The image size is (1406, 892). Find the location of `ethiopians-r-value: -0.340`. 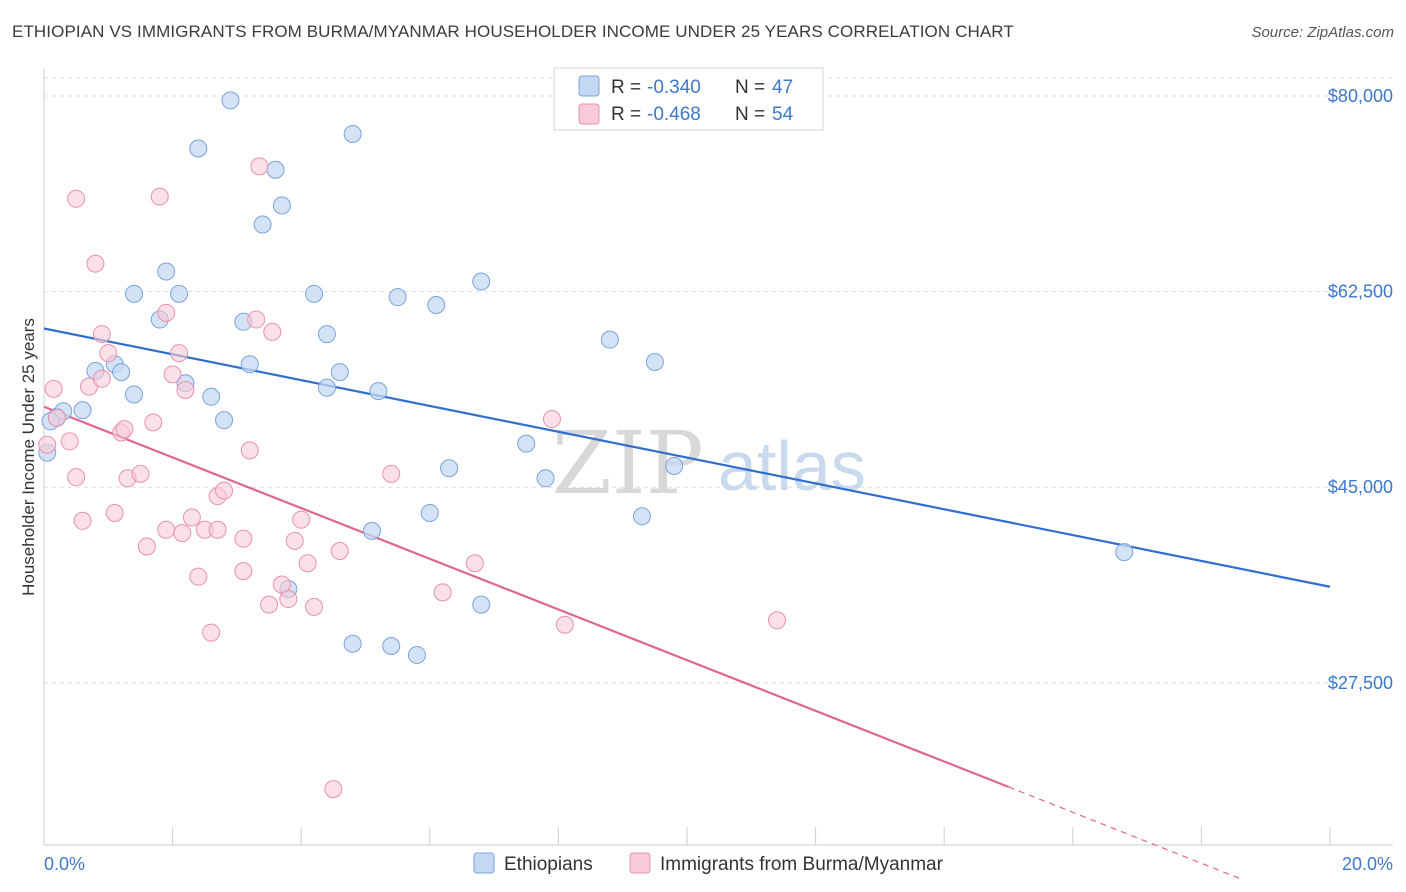

ethiopians-r-value: -0.340 is located at coordinates (674, 87).